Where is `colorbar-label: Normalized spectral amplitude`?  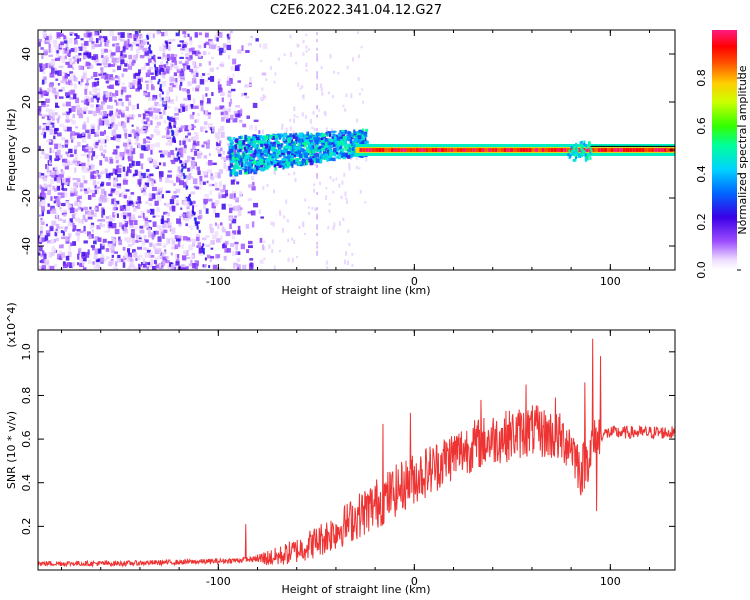
colorbar-label: Normalized spectral amplitude is located at coordinates (742, 149).